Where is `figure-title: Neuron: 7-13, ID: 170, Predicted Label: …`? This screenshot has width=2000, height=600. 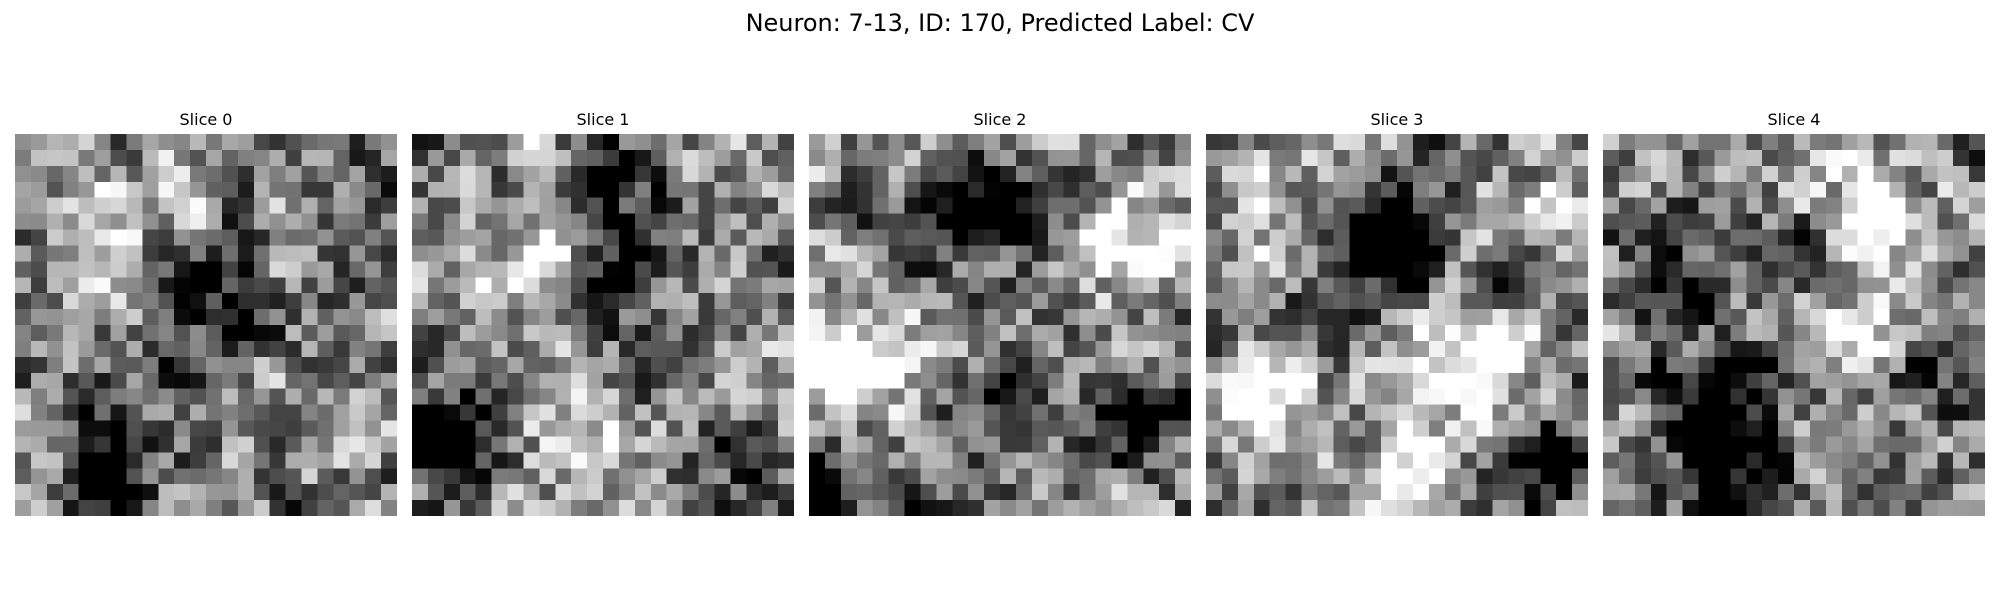 figure-title: Neuron: 7-13, ID: 170, Predicted Label: … is located at coordinates (1000, 23).